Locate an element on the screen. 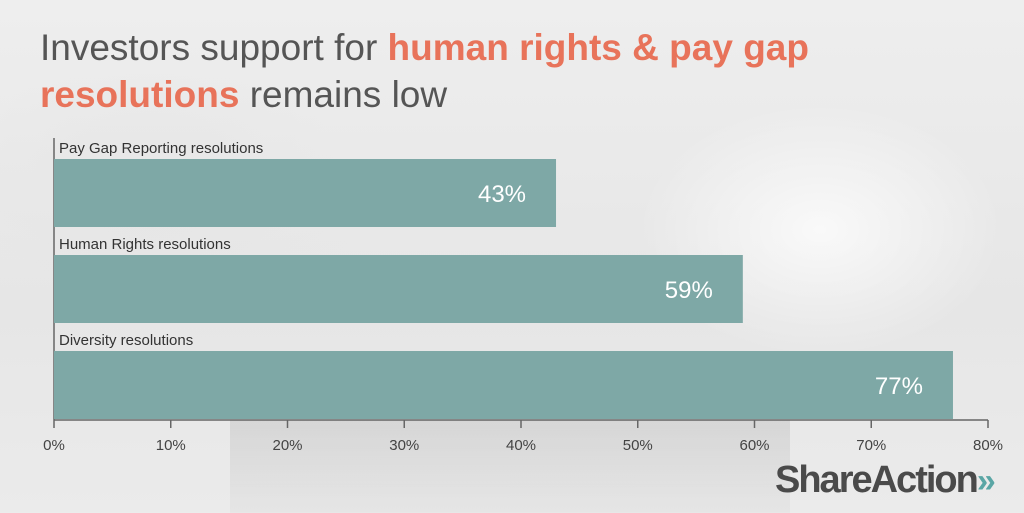 The width and height of the screenshot is (1024, 513). shareaction-logo: ShareAction» is located at coordinates (895, 483).